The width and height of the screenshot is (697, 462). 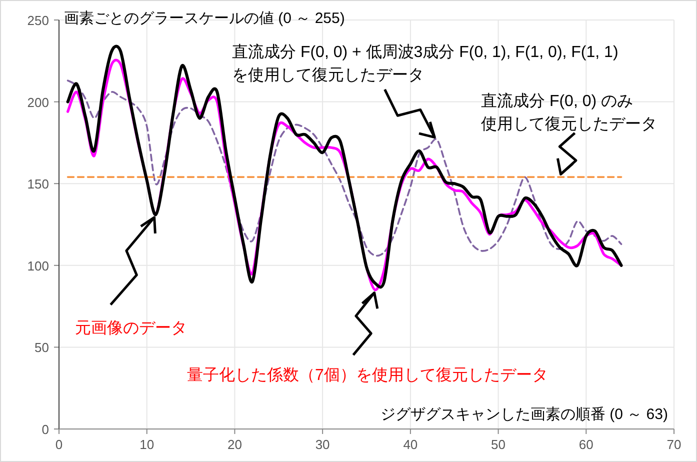 What do you see at coordinates (38, 266) in the screenshot?
I see `y-tick-label: 100` at bounding box center [38, 266].